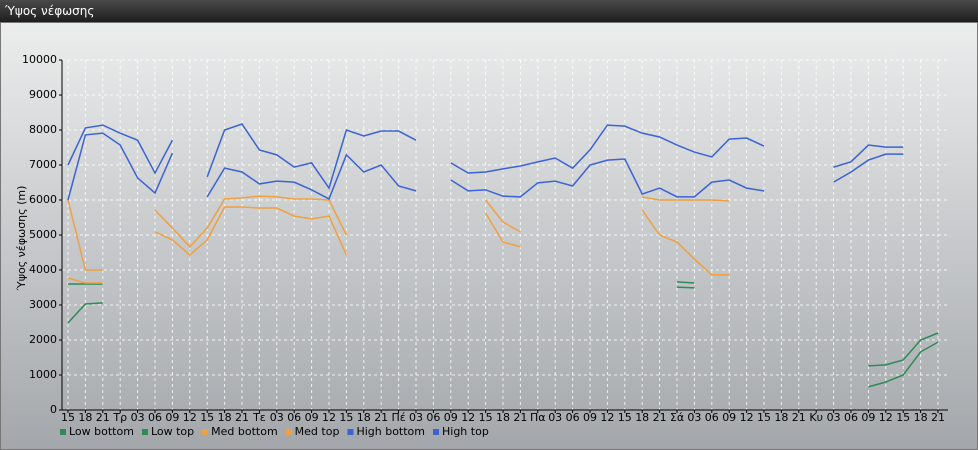  I want to click on y-tick-label: 10000, so click(39, 59).